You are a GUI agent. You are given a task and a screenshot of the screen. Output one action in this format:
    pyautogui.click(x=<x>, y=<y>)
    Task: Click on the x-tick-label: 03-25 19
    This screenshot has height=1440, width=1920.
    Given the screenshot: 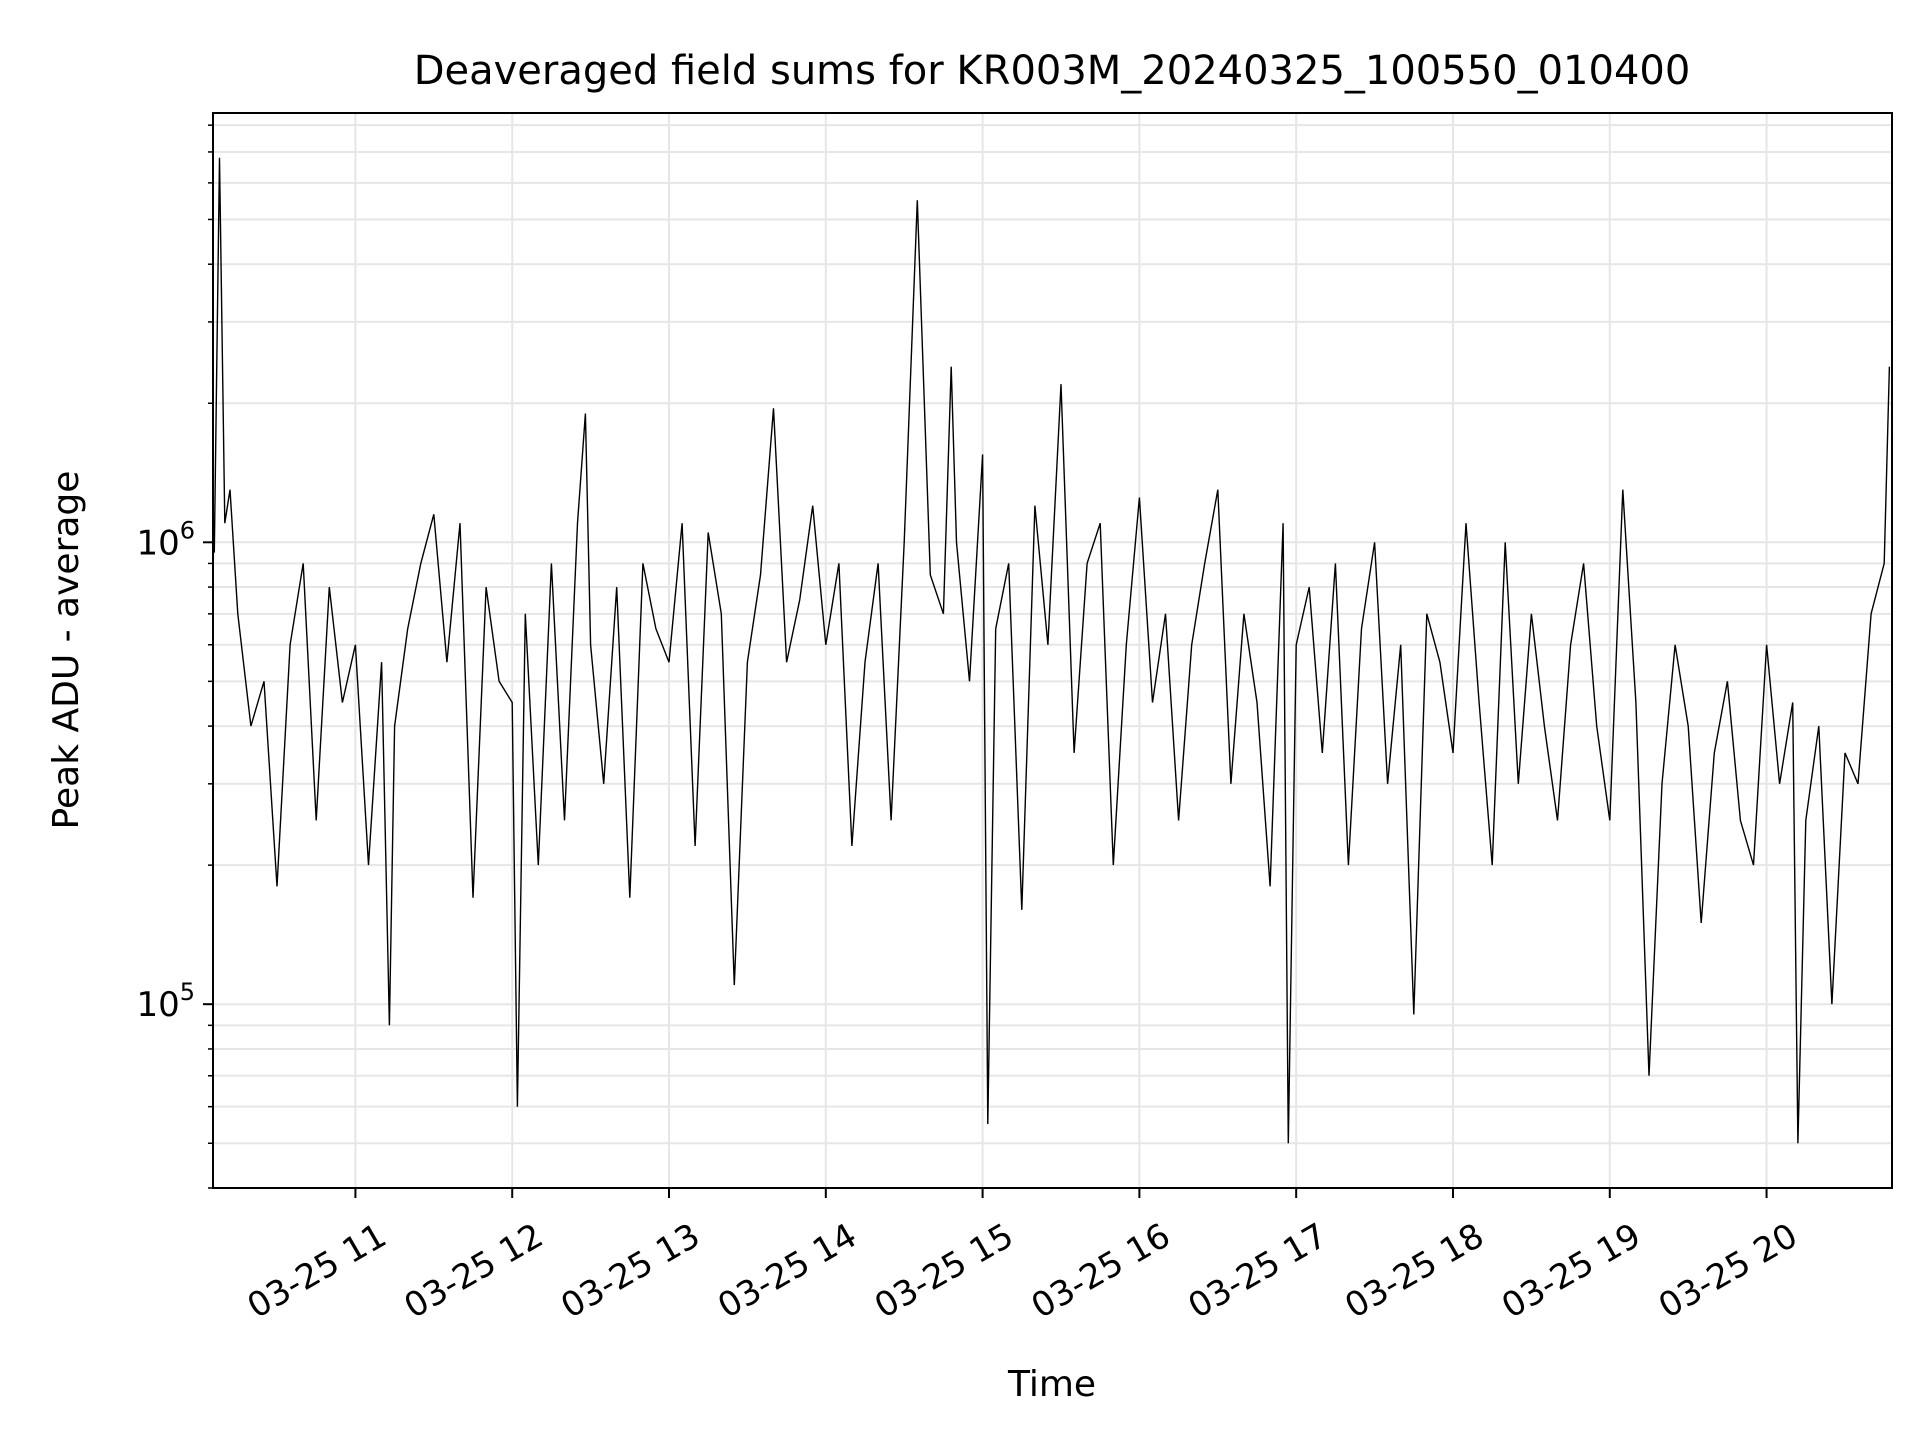 What is the action you would take?
    pyautogui.click(x=1571, y=1271)
    